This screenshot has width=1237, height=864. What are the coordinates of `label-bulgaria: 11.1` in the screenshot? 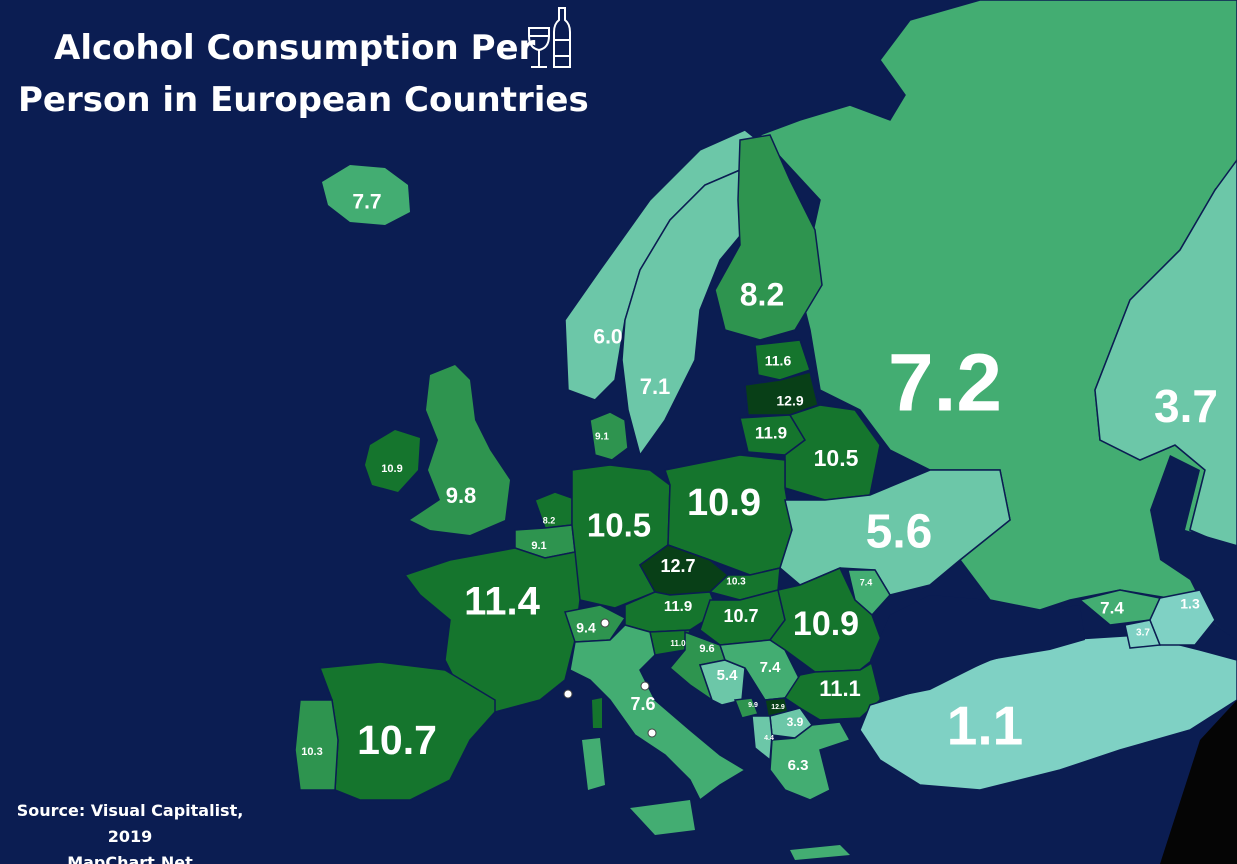 It's located at (840, 688).